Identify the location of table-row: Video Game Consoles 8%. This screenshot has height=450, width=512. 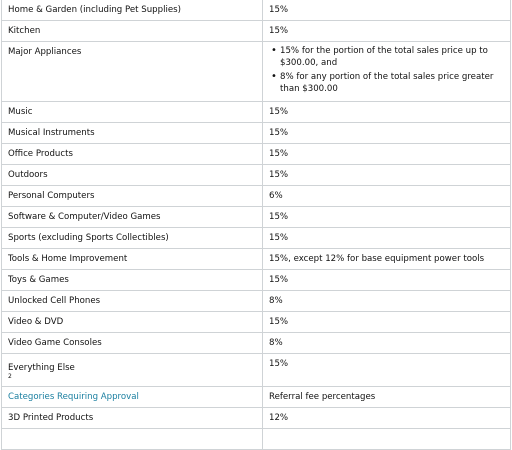
(256, 343).